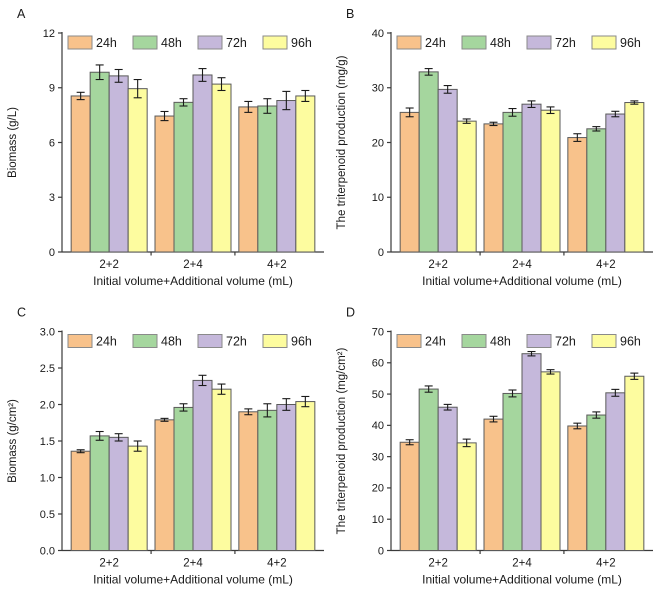  I want to click on panel-letter: C, so click(21, 313).